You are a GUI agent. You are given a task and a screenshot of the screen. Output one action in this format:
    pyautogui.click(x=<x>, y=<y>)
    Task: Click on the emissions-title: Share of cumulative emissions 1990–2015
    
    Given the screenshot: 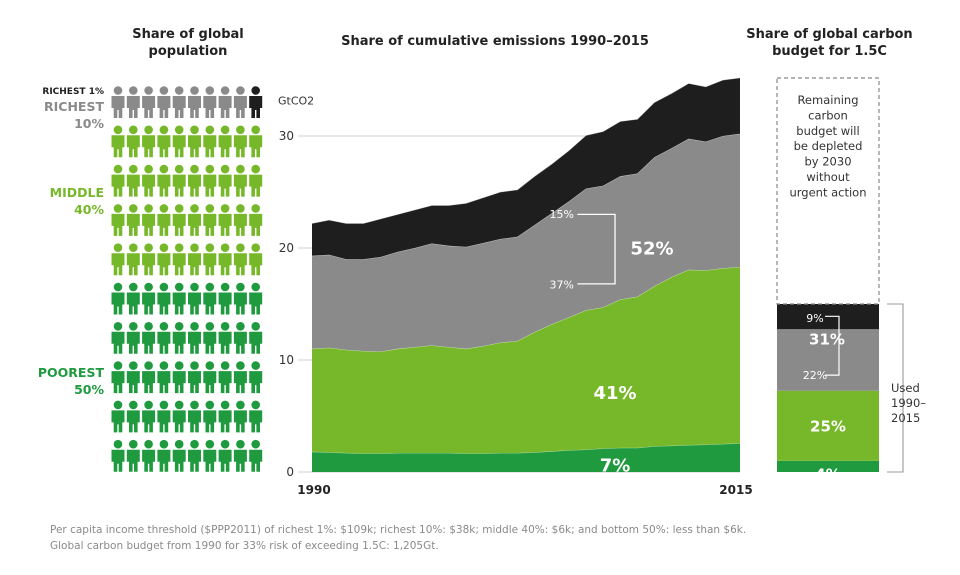 What is the action you would take?
    pyautogui.click(x=495, y=41)
    